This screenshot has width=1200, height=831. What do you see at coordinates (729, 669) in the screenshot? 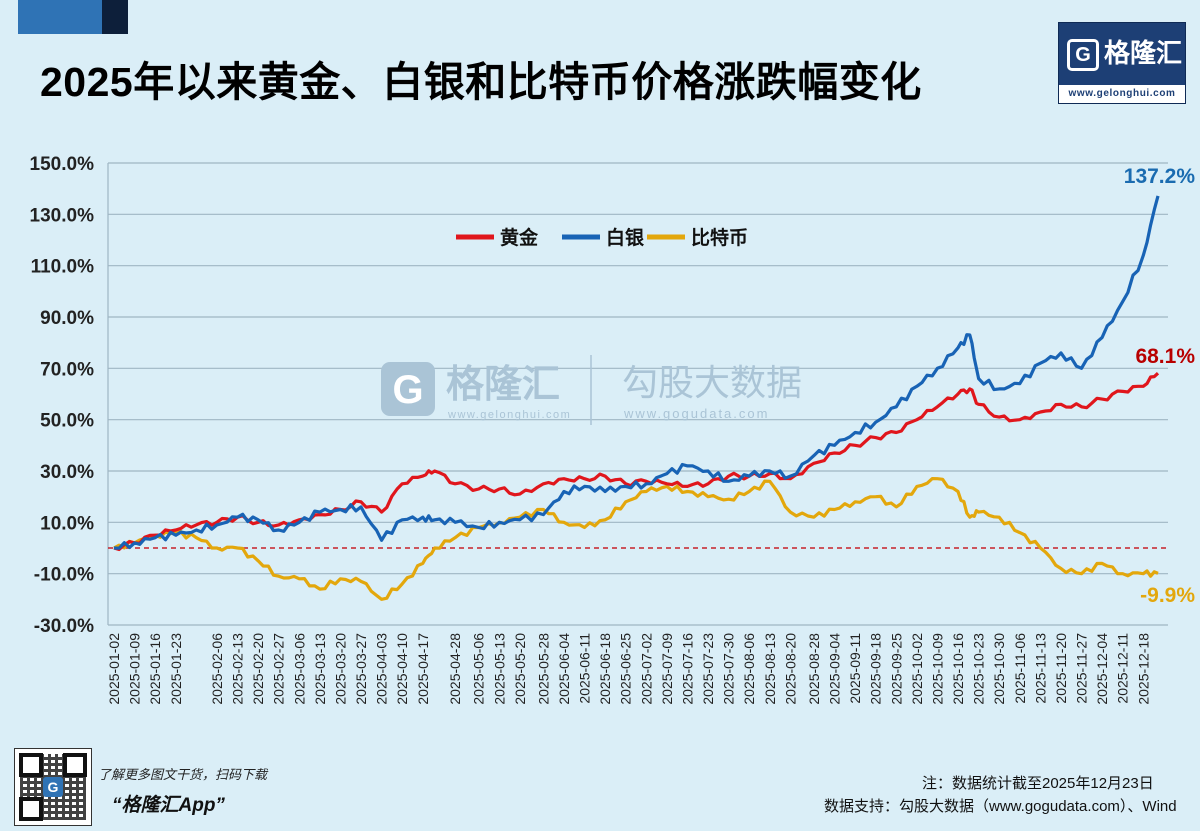
I see `x-tick-label: 2025-07-30` at bounding box center [729, 669].